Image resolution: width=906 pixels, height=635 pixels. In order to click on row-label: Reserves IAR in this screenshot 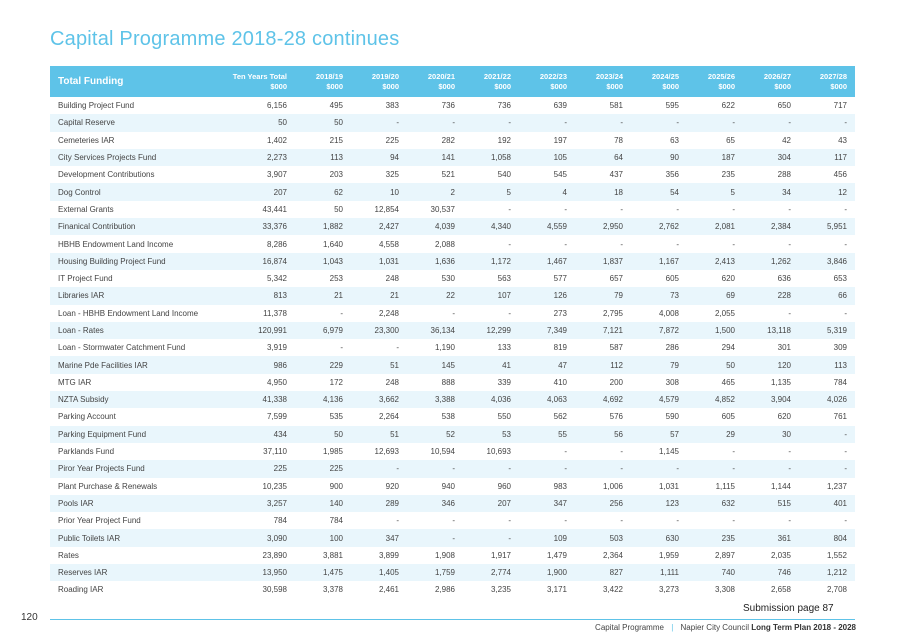, I will do `click(135, 573)`.